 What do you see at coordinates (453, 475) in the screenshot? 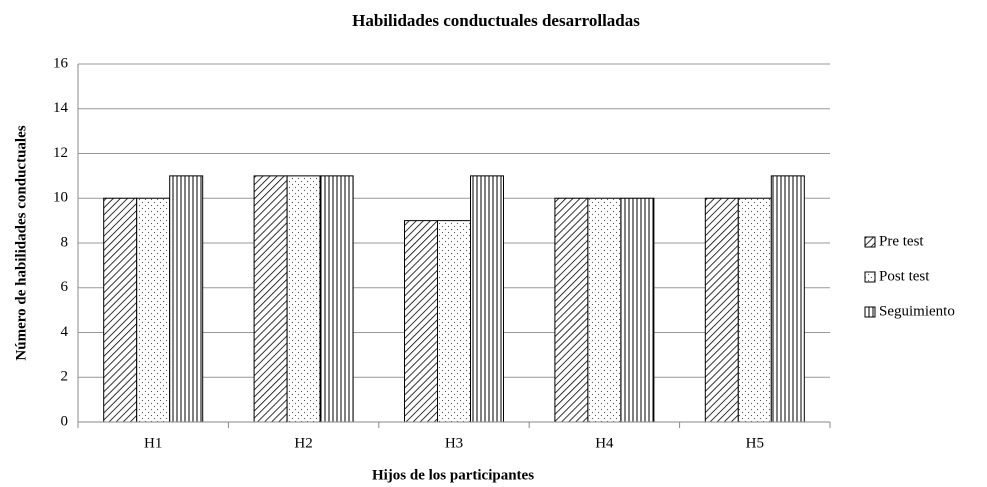
I see `x-axis-label: Hijos de los participantes` at bounding box center [453, 475].